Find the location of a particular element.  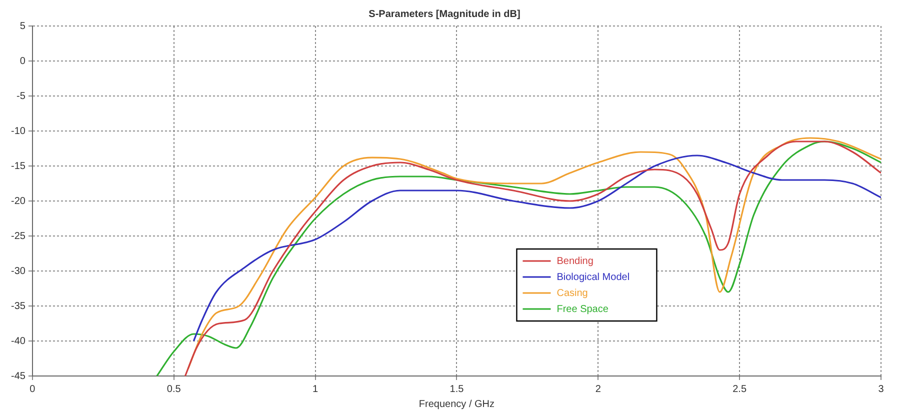

x-tick-label: 2.5 is located at coordinates (739, 389).